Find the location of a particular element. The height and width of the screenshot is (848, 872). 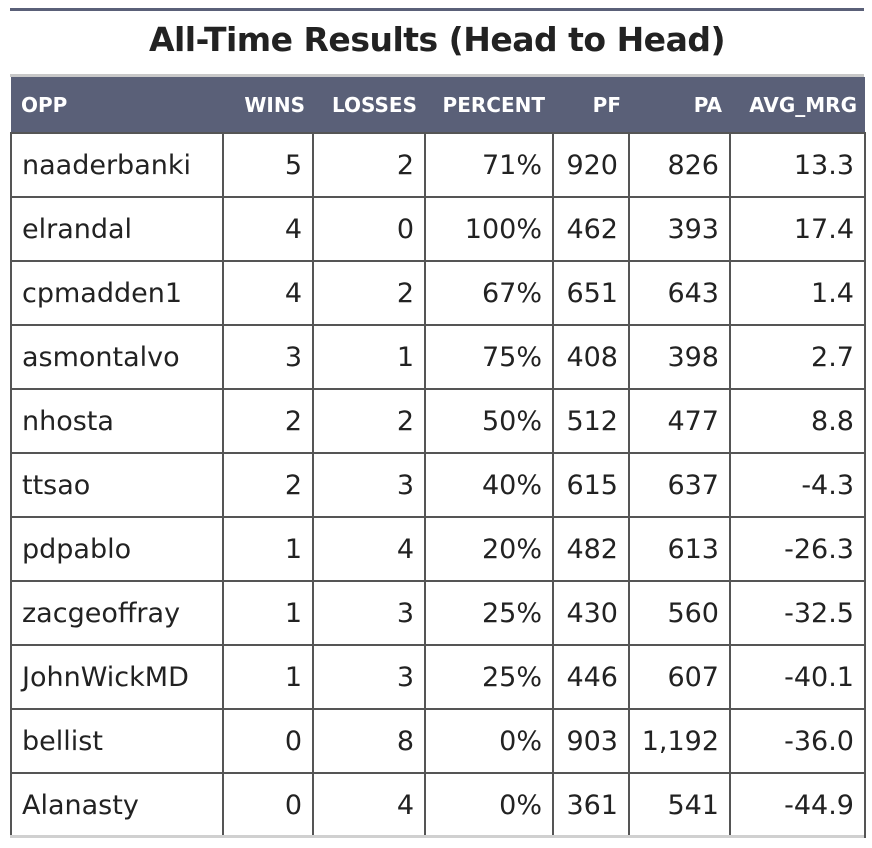

header-row: OPP WINS LOSSES PERCENT PF PA AVG_MRG is located at coordinates (438, 105).